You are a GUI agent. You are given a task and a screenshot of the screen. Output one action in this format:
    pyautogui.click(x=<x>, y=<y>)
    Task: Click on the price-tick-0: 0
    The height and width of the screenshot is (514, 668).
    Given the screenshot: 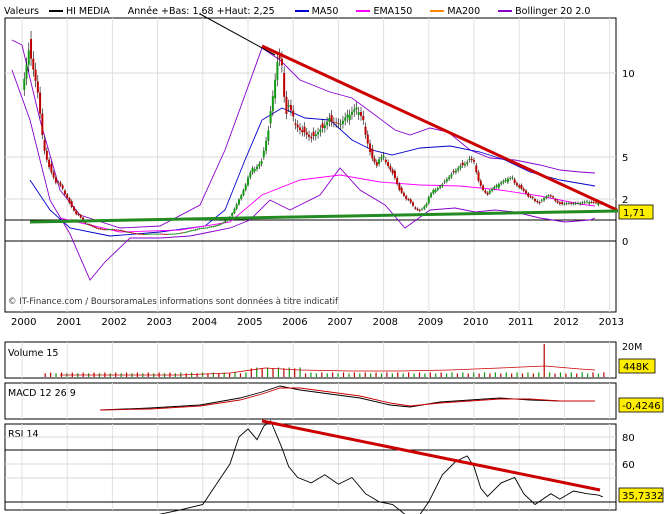 What is the action you would take?
    pyautogui.click(x=625, y=242)
    